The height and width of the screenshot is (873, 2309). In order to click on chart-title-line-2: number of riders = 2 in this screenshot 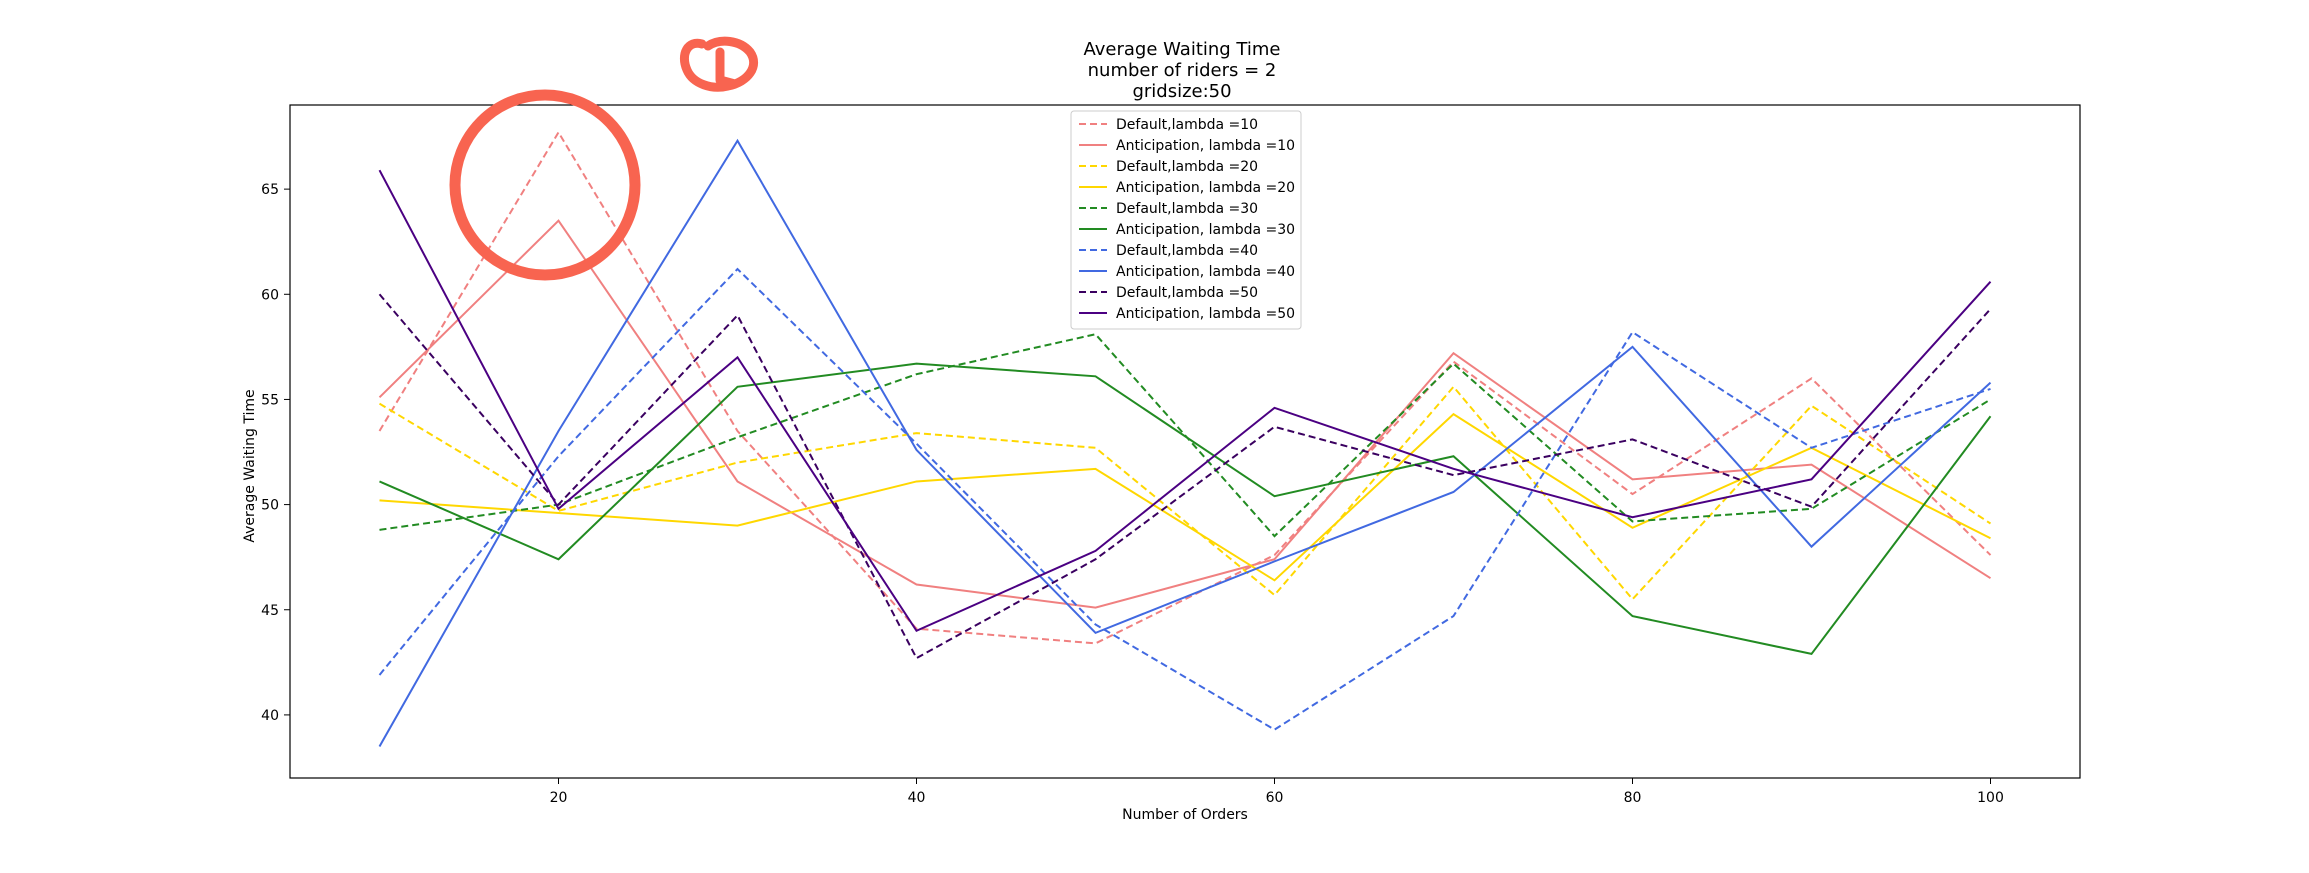, I will do `click(1182, 70)`.